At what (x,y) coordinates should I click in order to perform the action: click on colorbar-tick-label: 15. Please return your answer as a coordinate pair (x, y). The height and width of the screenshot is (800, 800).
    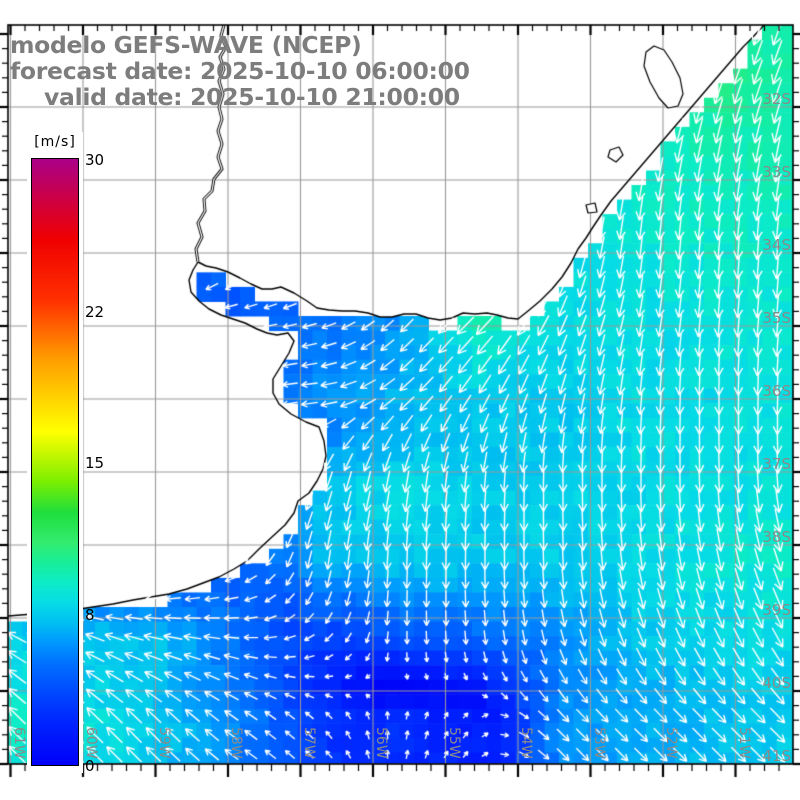
    Looking at the image, I should click on (95, 463).